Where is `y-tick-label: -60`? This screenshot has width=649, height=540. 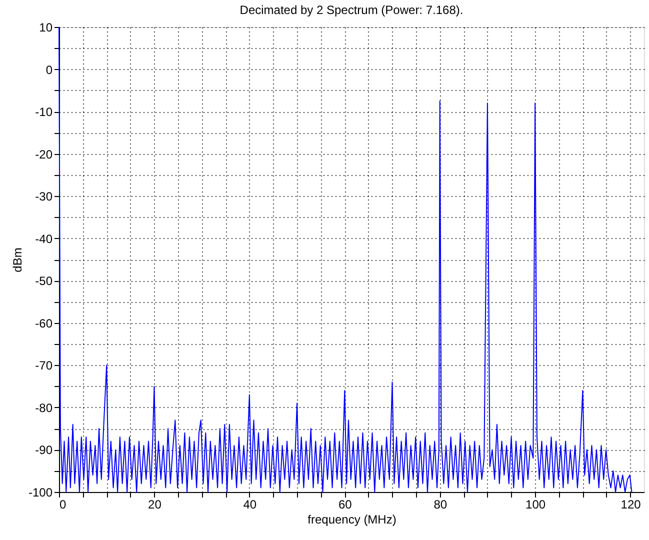
y-tick-label: -60 is located at coordinates (44, 323).